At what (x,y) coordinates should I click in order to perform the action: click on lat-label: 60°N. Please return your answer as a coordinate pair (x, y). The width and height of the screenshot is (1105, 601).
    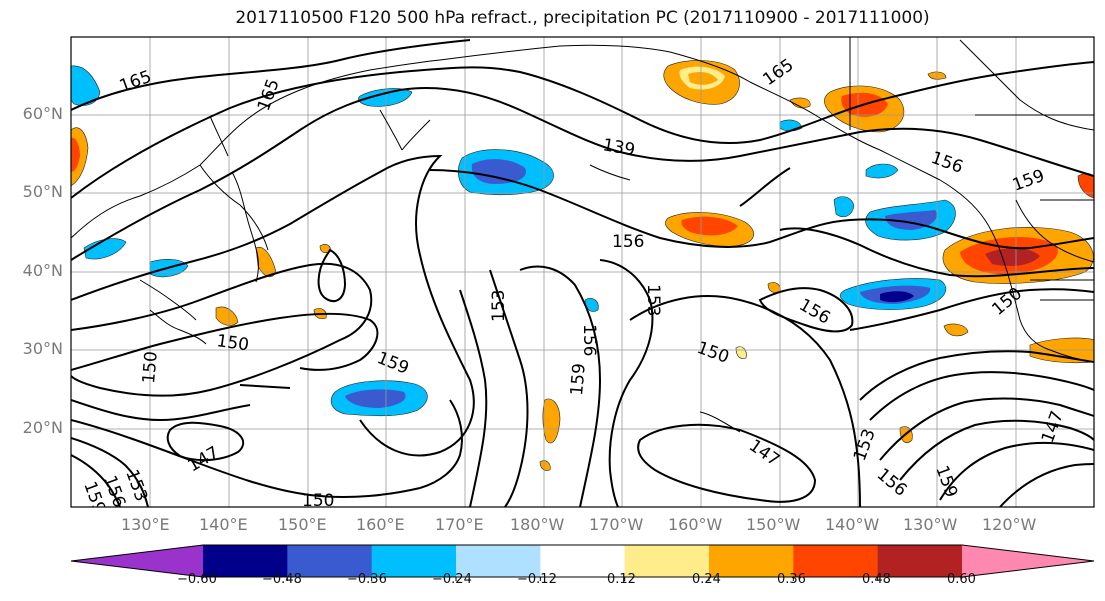
    Looking at the image, I should click on (42, 113).